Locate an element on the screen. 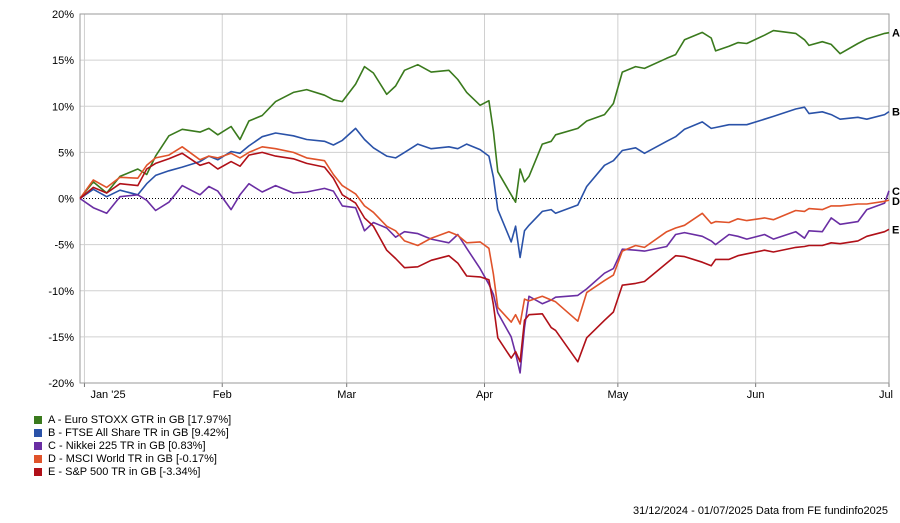  y-tick-label: -5% is located at coordinates (64, 246).